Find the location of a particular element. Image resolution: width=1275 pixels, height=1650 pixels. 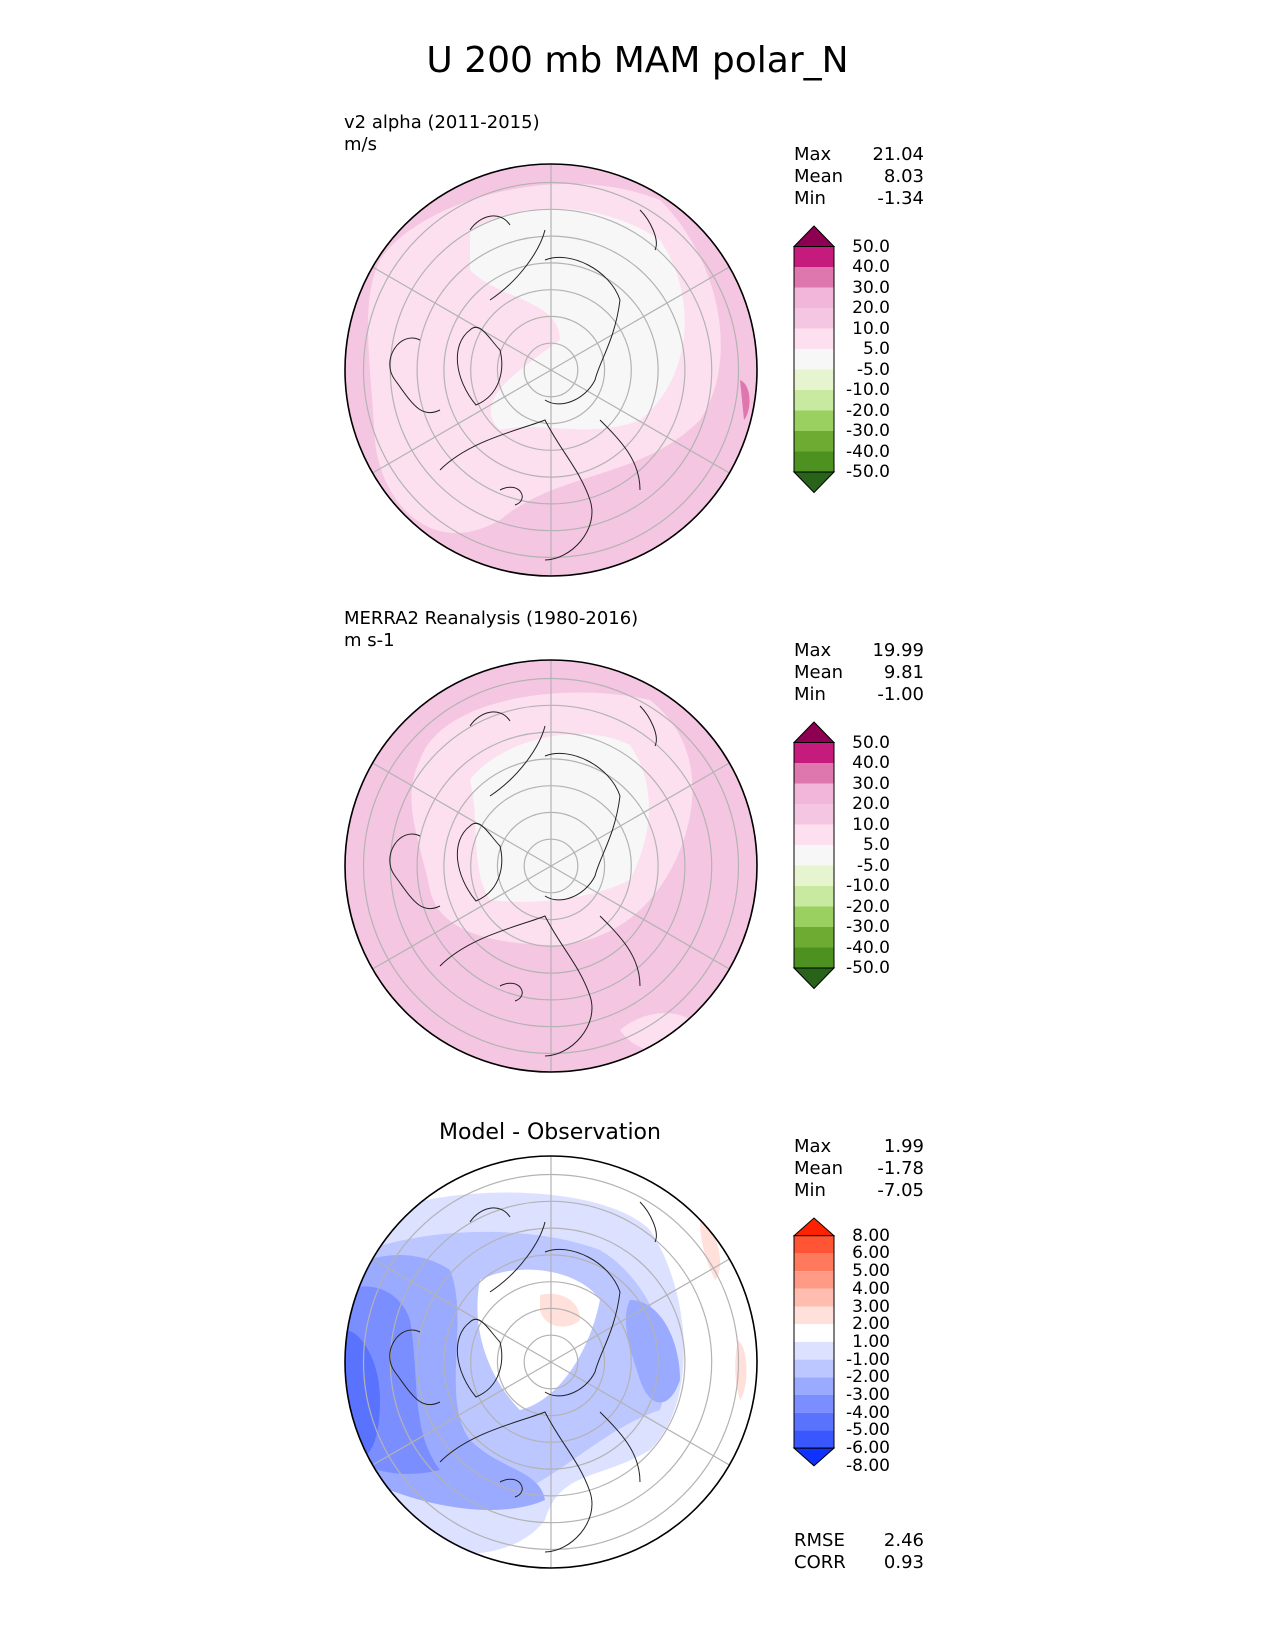

panel1-colorbar is located at coordinates (814, 359).